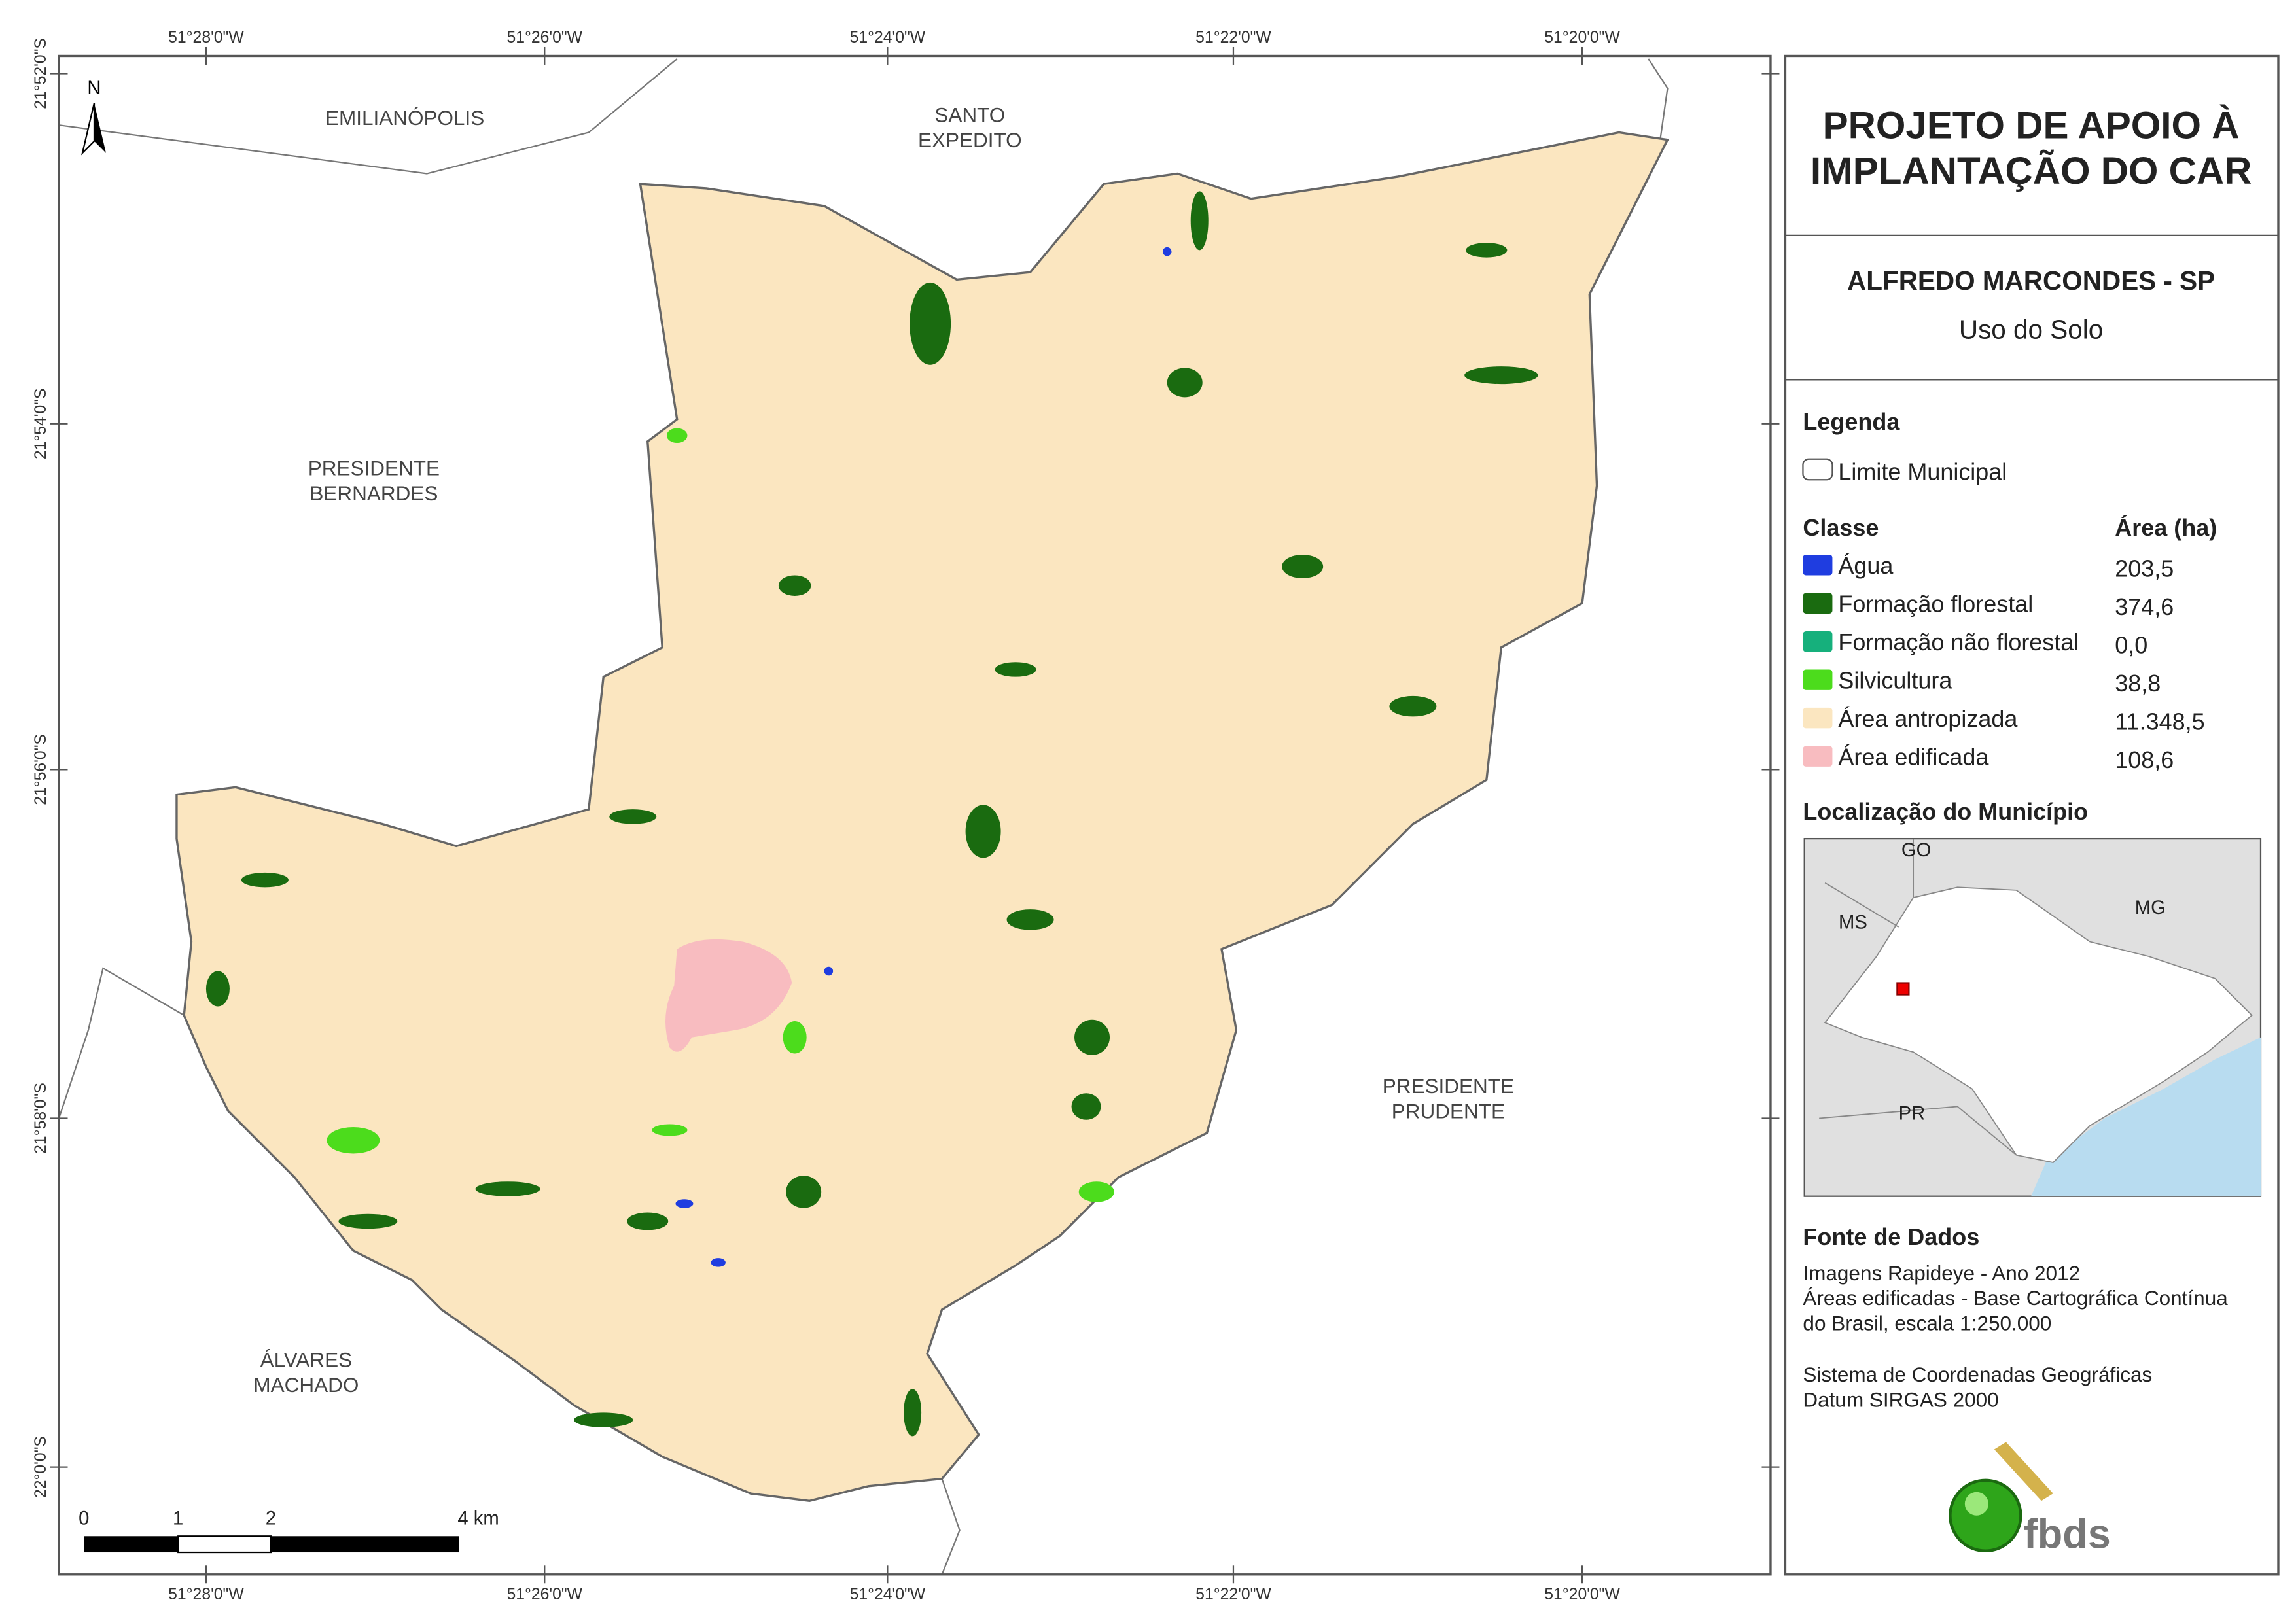 The width and height of the screenshot is (2296, 1623). I want to click on class-header: Classe, so click(1841, 528).